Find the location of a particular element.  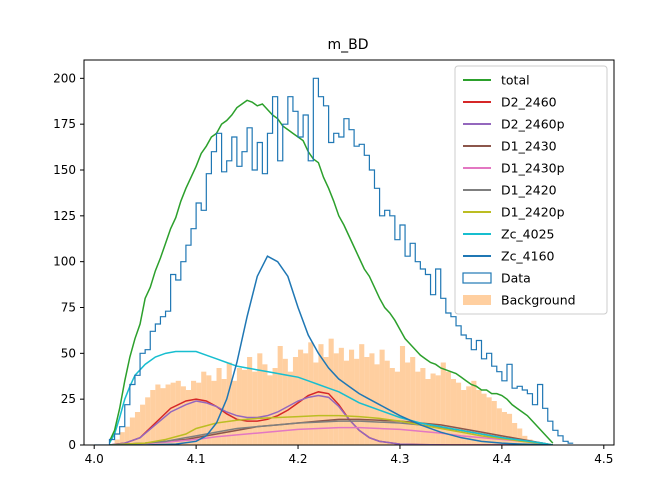

y-tick-label: 75 is located at coordinates (68, 308).